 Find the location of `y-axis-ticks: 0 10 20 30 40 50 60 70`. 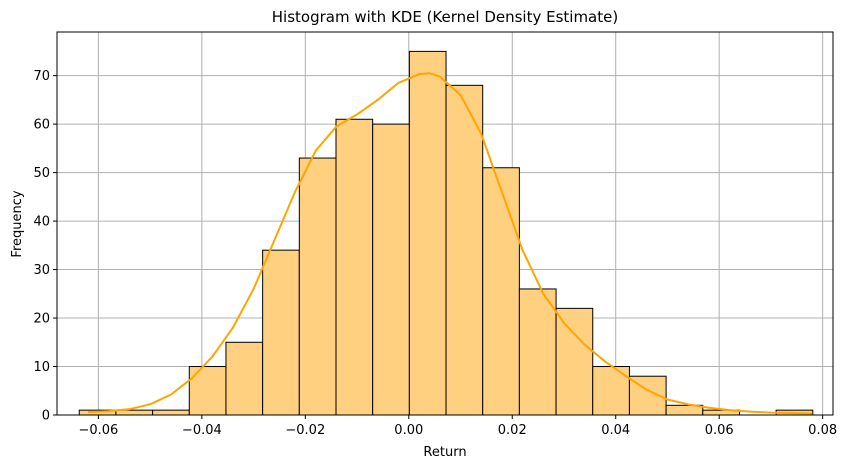

y-axis-ticks: 0 10 20 30 40 50 60 70 is located at coordinates (45, 246).